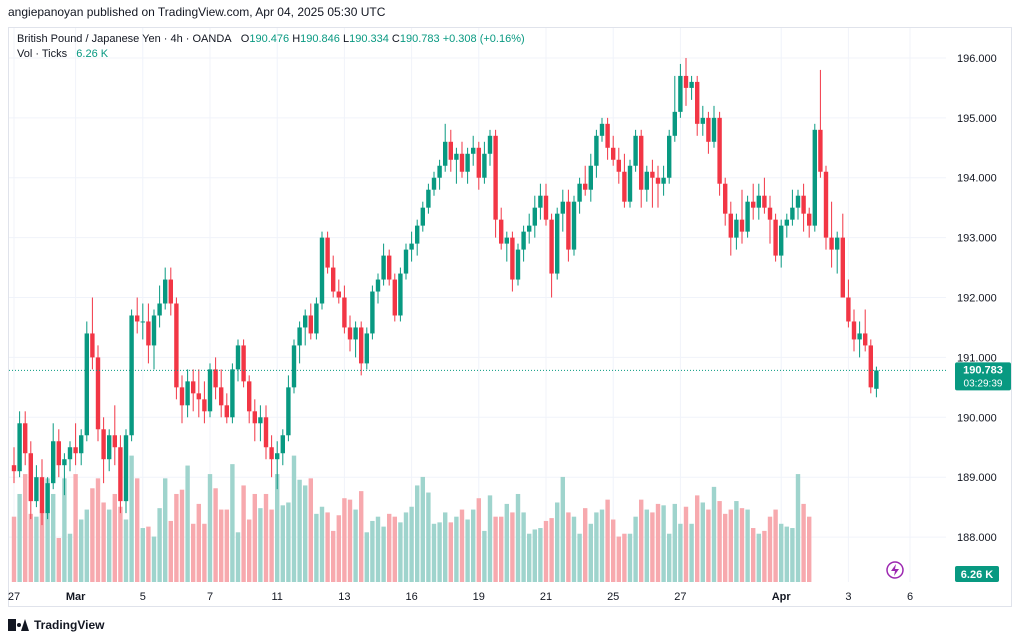 The image size is (1024, 641). I want to click on last-price-badge, so click(983, 376).